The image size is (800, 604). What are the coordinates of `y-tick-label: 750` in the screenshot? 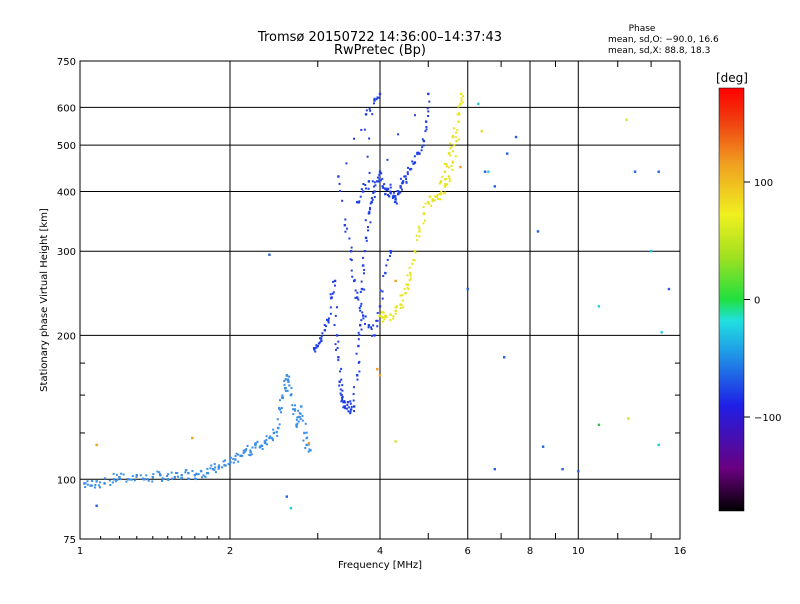 It's located at (66, 62).